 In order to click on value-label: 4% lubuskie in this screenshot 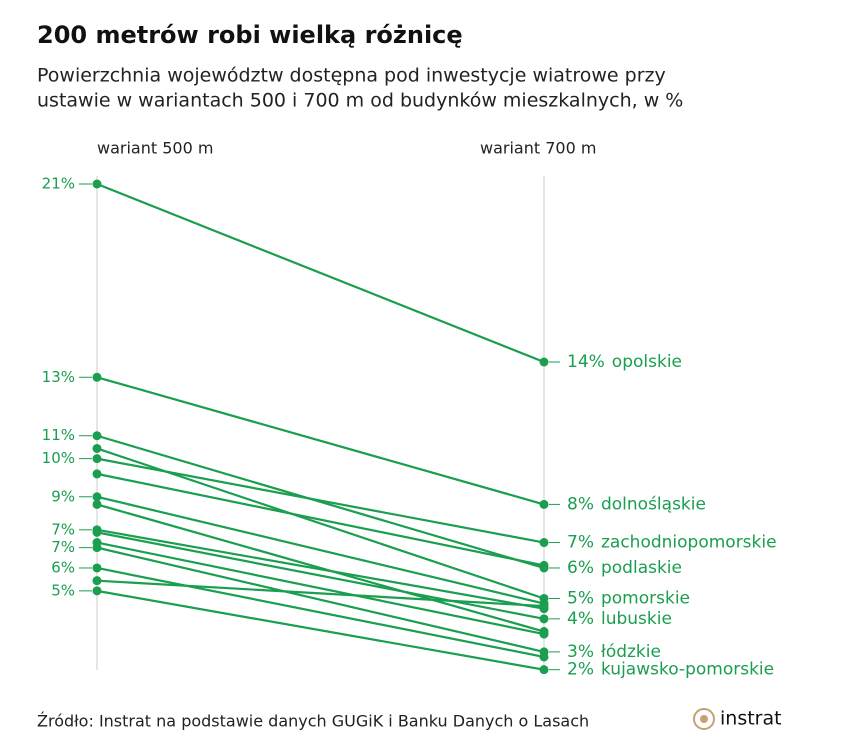, I will do `click(619, 619)`.